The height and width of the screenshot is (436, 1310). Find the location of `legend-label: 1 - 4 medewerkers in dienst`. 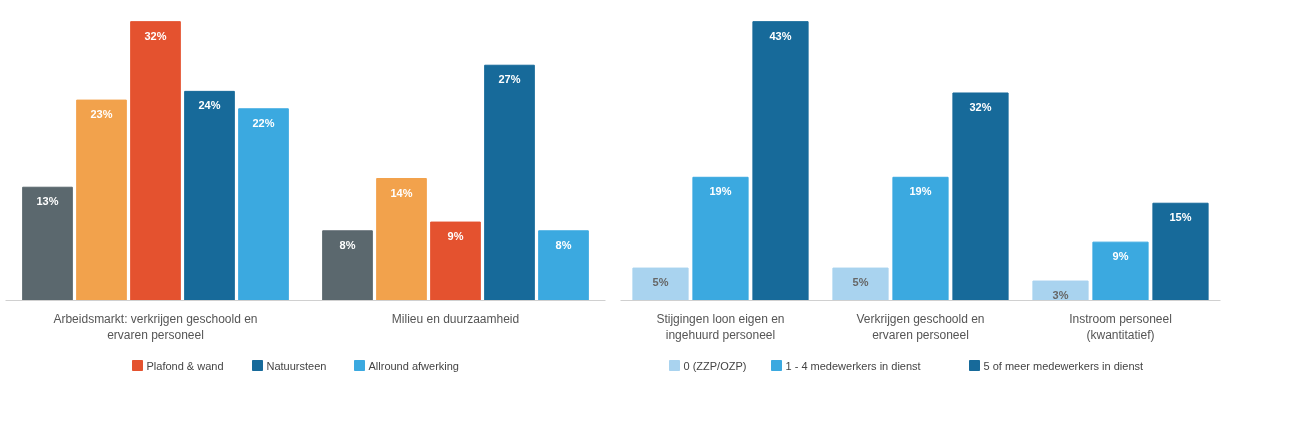

legend-label: 1 - 4 medewerkers in dienst is located at coordinates (853, 365).